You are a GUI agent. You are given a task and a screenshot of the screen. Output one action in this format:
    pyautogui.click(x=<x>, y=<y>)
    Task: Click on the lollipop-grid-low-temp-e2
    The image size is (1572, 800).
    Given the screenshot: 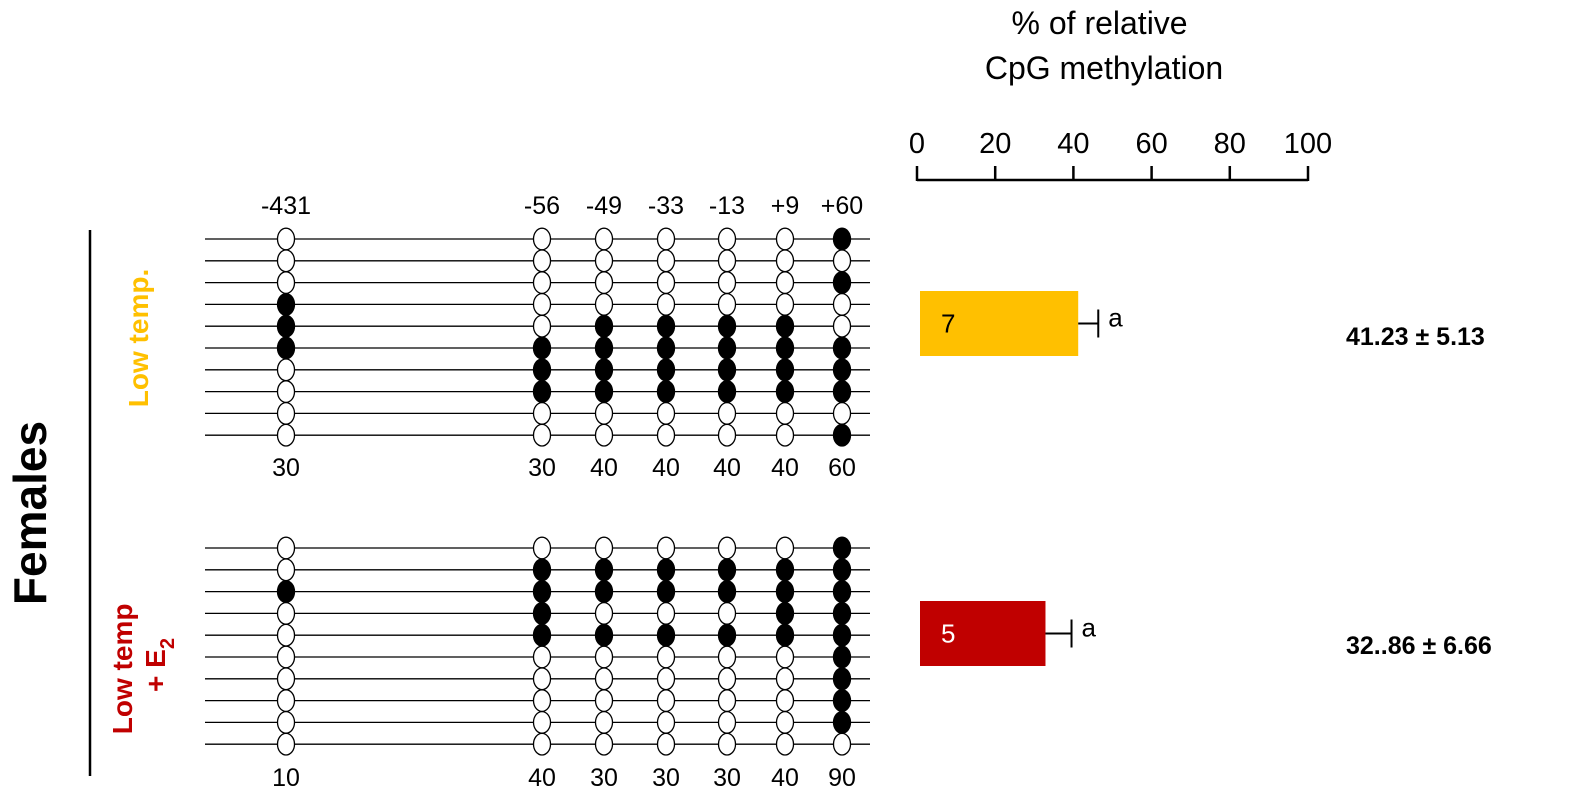 What is the action you would take?
    pyautogui.click(x=537, y=646)
    